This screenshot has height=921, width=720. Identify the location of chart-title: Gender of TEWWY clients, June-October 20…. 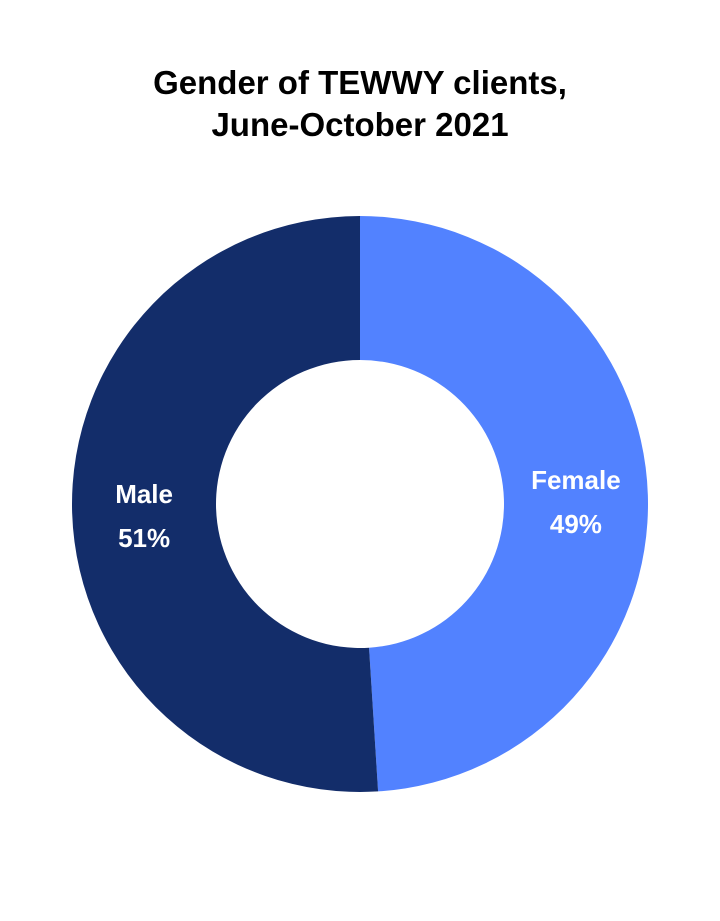
(360, 104).